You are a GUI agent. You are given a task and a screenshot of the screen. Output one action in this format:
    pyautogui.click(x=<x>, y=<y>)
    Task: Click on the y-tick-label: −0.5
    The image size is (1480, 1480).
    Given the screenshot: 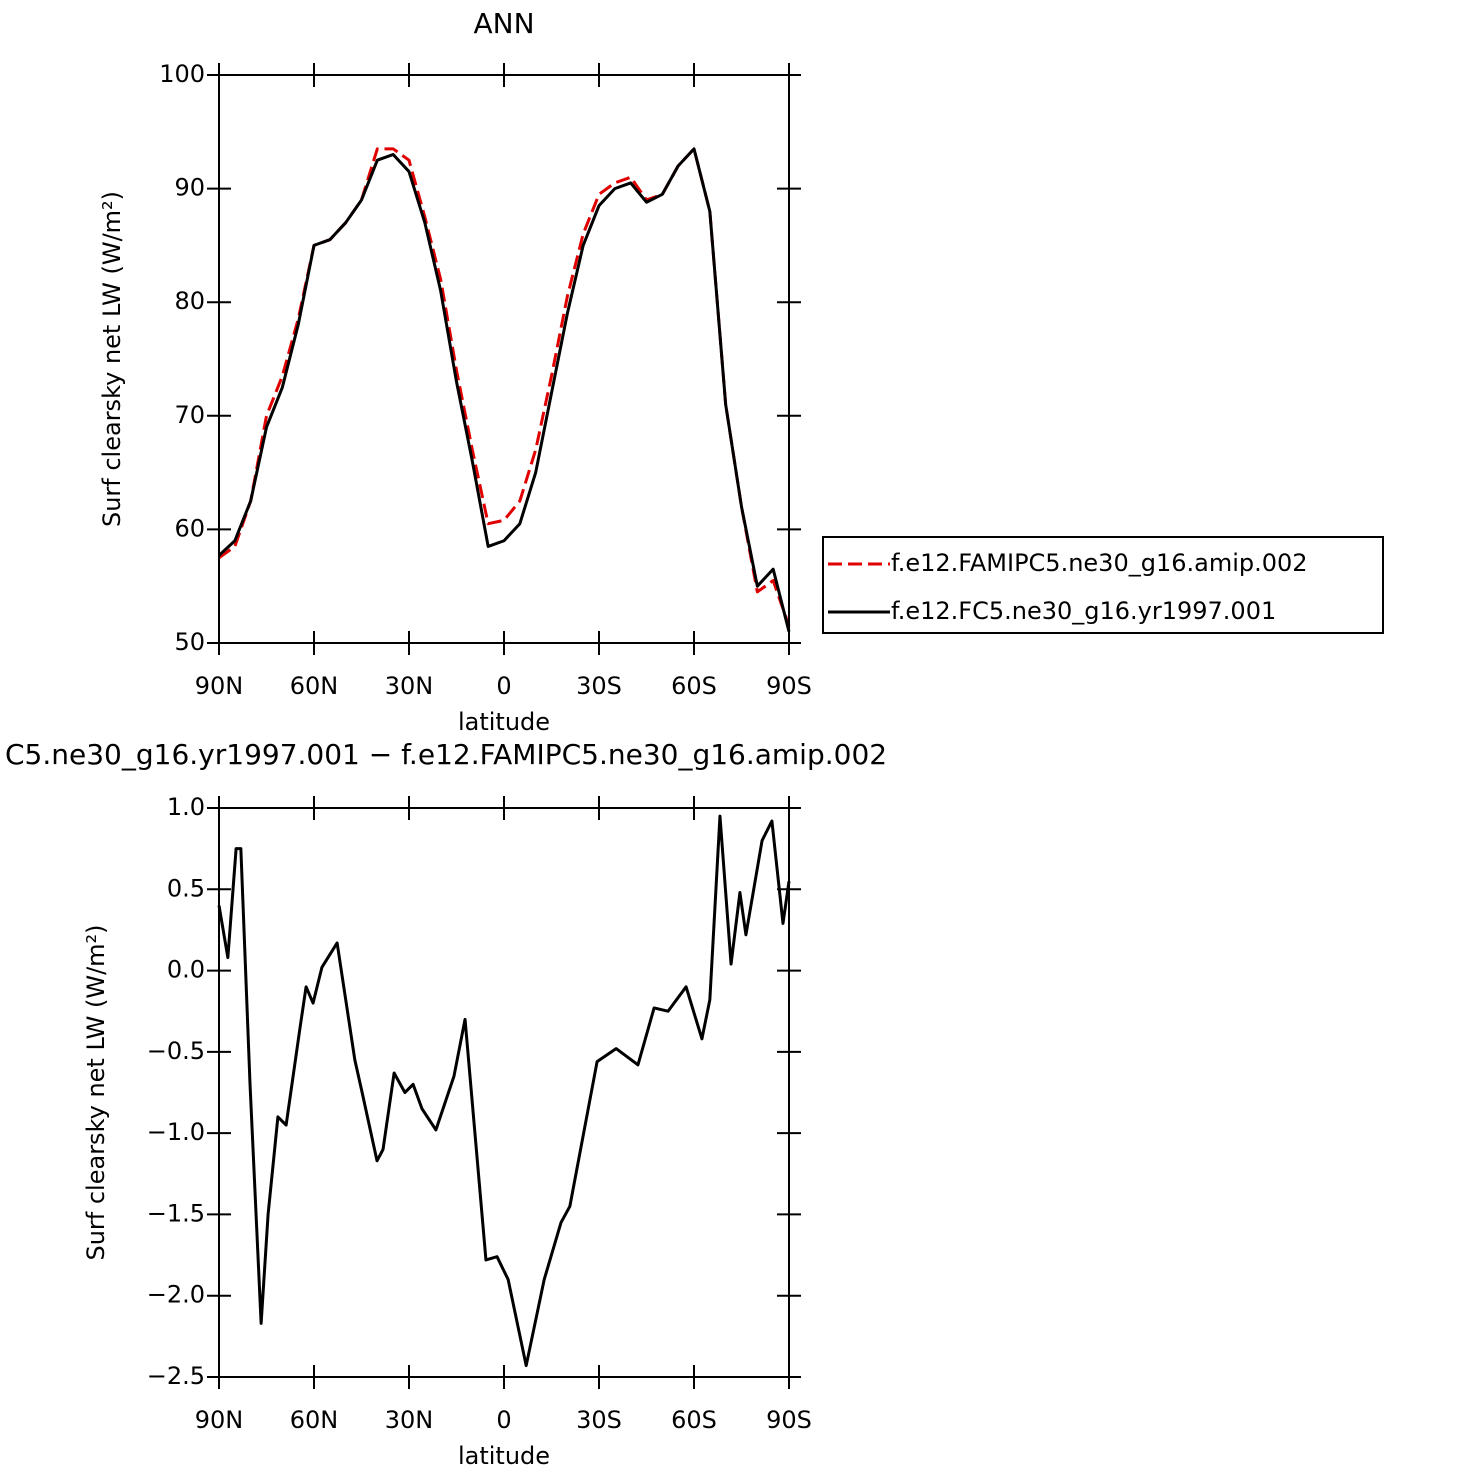 What is the action you would take?
    pyautogui.click(x=176, y=1051)
    